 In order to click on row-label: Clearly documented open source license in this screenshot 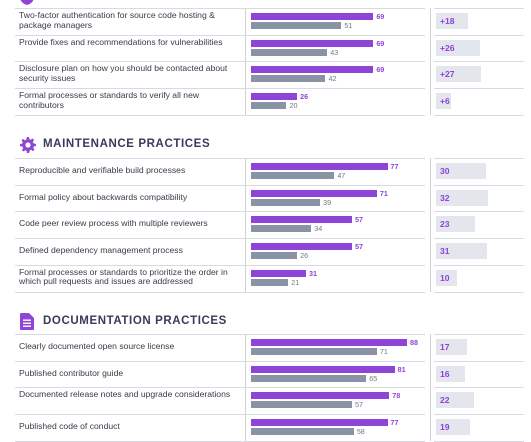, I will do `click(97, 346)`.